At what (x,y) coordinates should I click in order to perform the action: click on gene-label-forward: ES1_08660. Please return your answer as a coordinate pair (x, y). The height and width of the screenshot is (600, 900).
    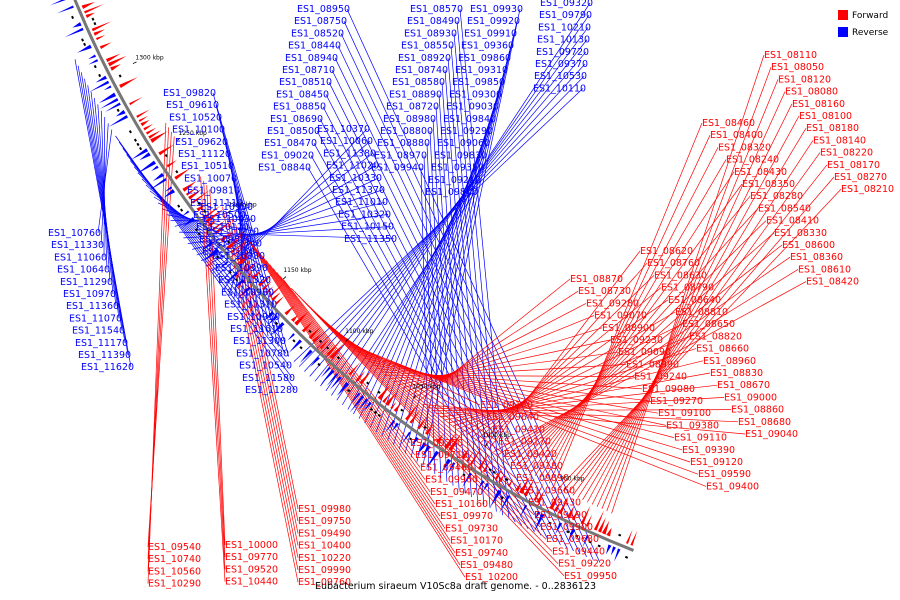
    Looking at the image, I should click on (722, 349).